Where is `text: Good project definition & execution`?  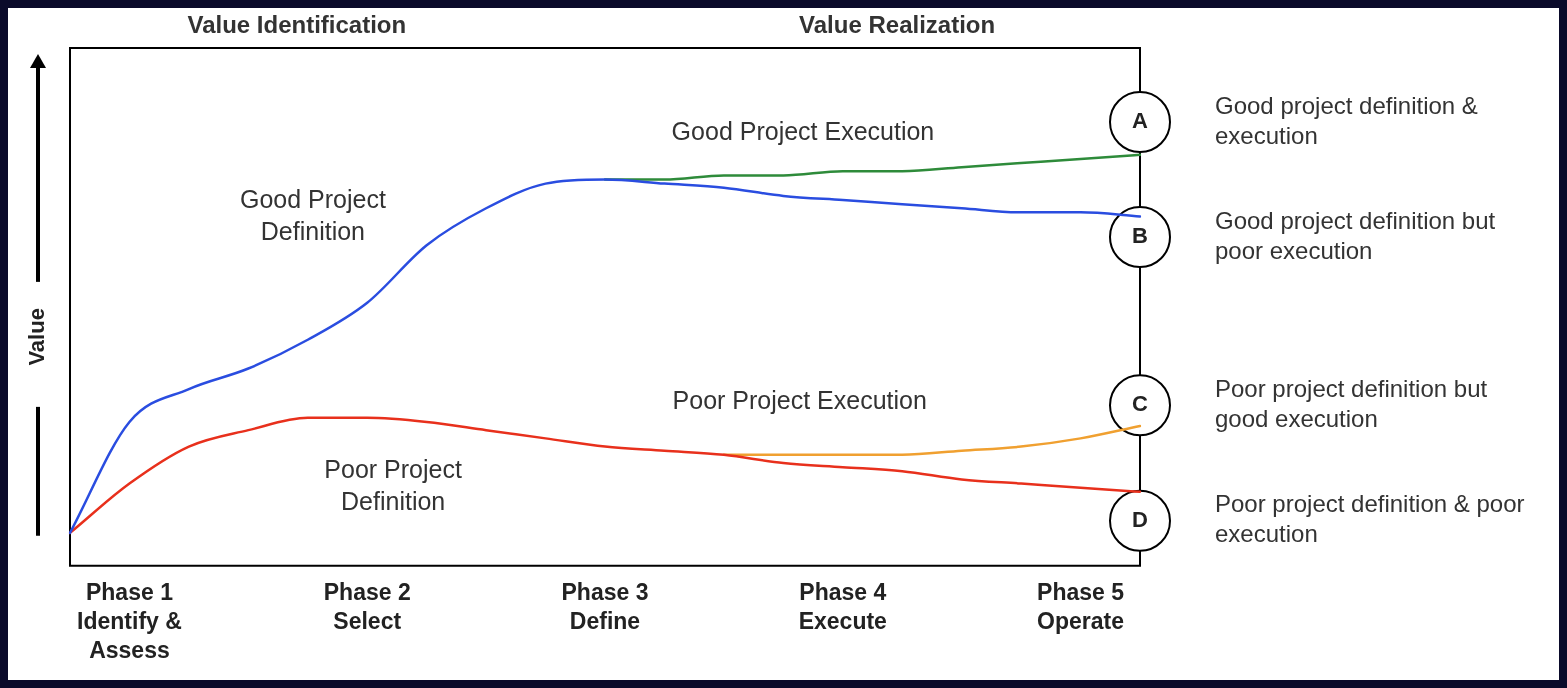
text: Good project definition & execution is located at coordinates (1346, 120).